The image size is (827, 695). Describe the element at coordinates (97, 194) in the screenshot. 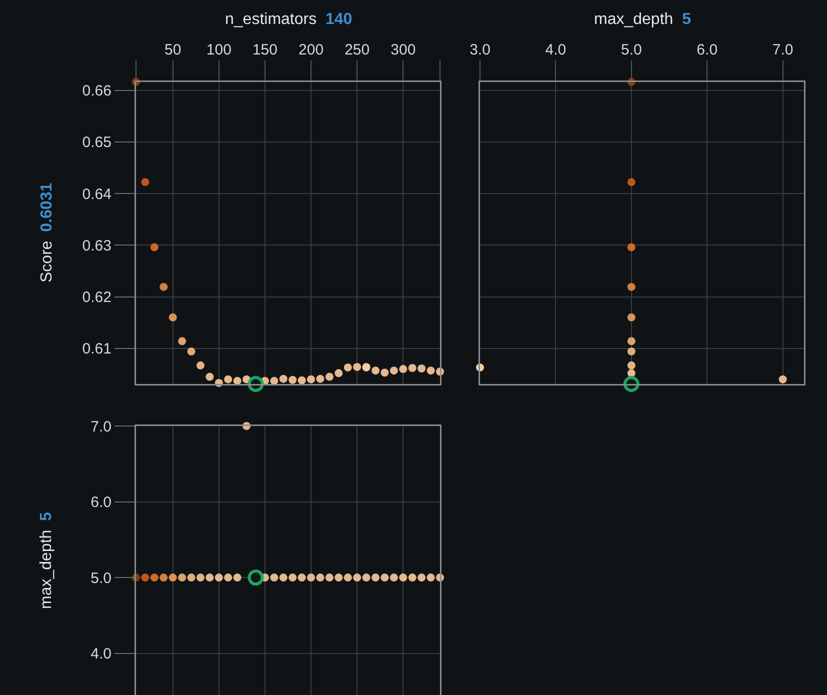

I see `y-tick-label: 0.64` at that location.